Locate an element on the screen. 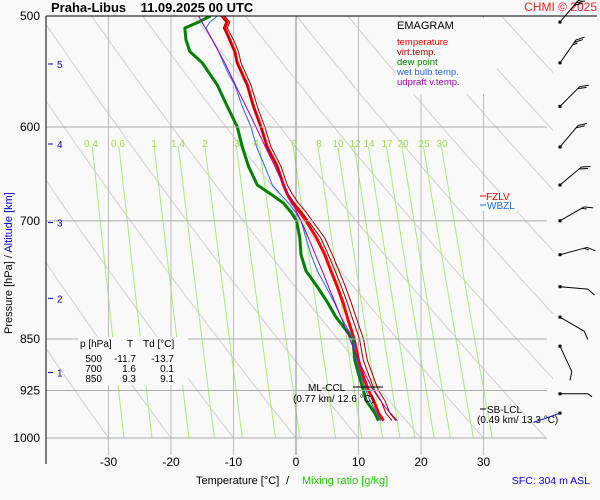 This screenshot has width=600, height=500. levels-table-header: Td [°C] is located at coordinates (158, 344).